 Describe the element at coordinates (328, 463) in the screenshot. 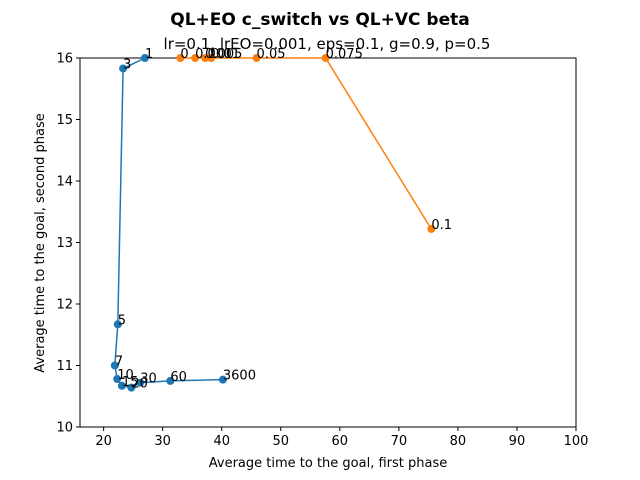

I see `x-axis-label: Average time to the goal, first phase` at that location.